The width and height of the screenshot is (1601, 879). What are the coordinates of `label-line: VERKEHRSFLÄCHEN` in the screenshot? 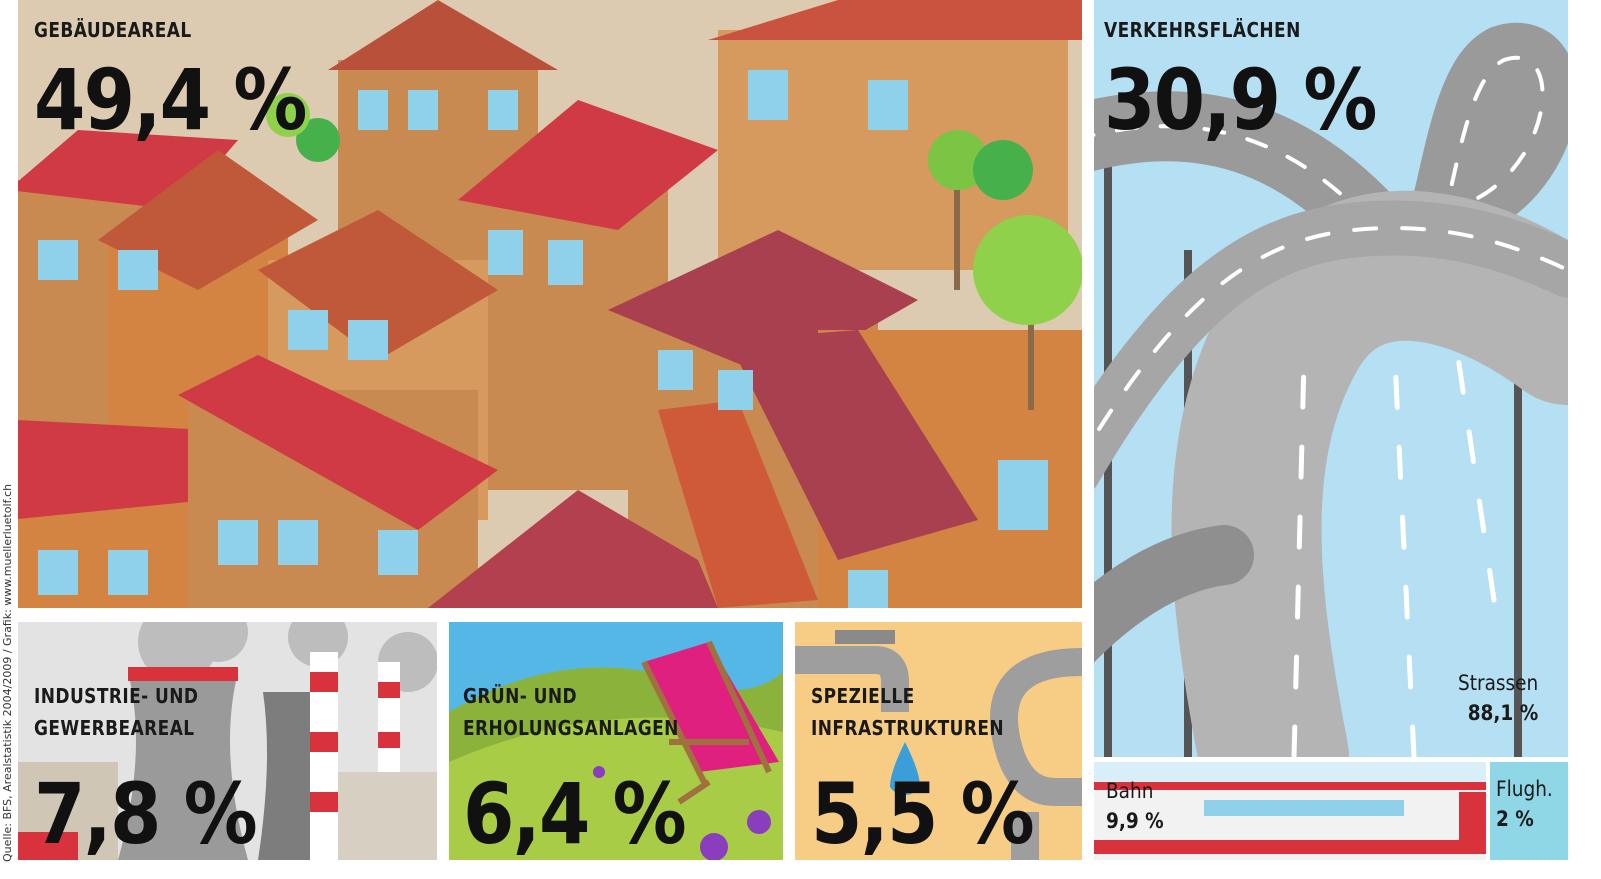 It's located at (1202, 30).